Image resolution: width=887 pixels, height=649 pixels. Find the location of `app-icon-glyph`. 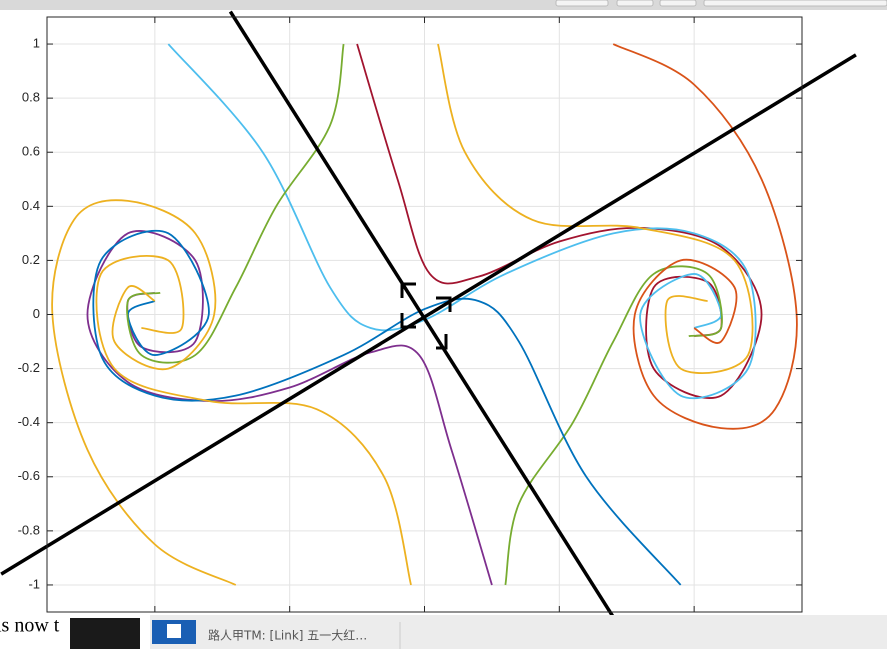

app-icon-glyph is located at coordinates (174, 631).